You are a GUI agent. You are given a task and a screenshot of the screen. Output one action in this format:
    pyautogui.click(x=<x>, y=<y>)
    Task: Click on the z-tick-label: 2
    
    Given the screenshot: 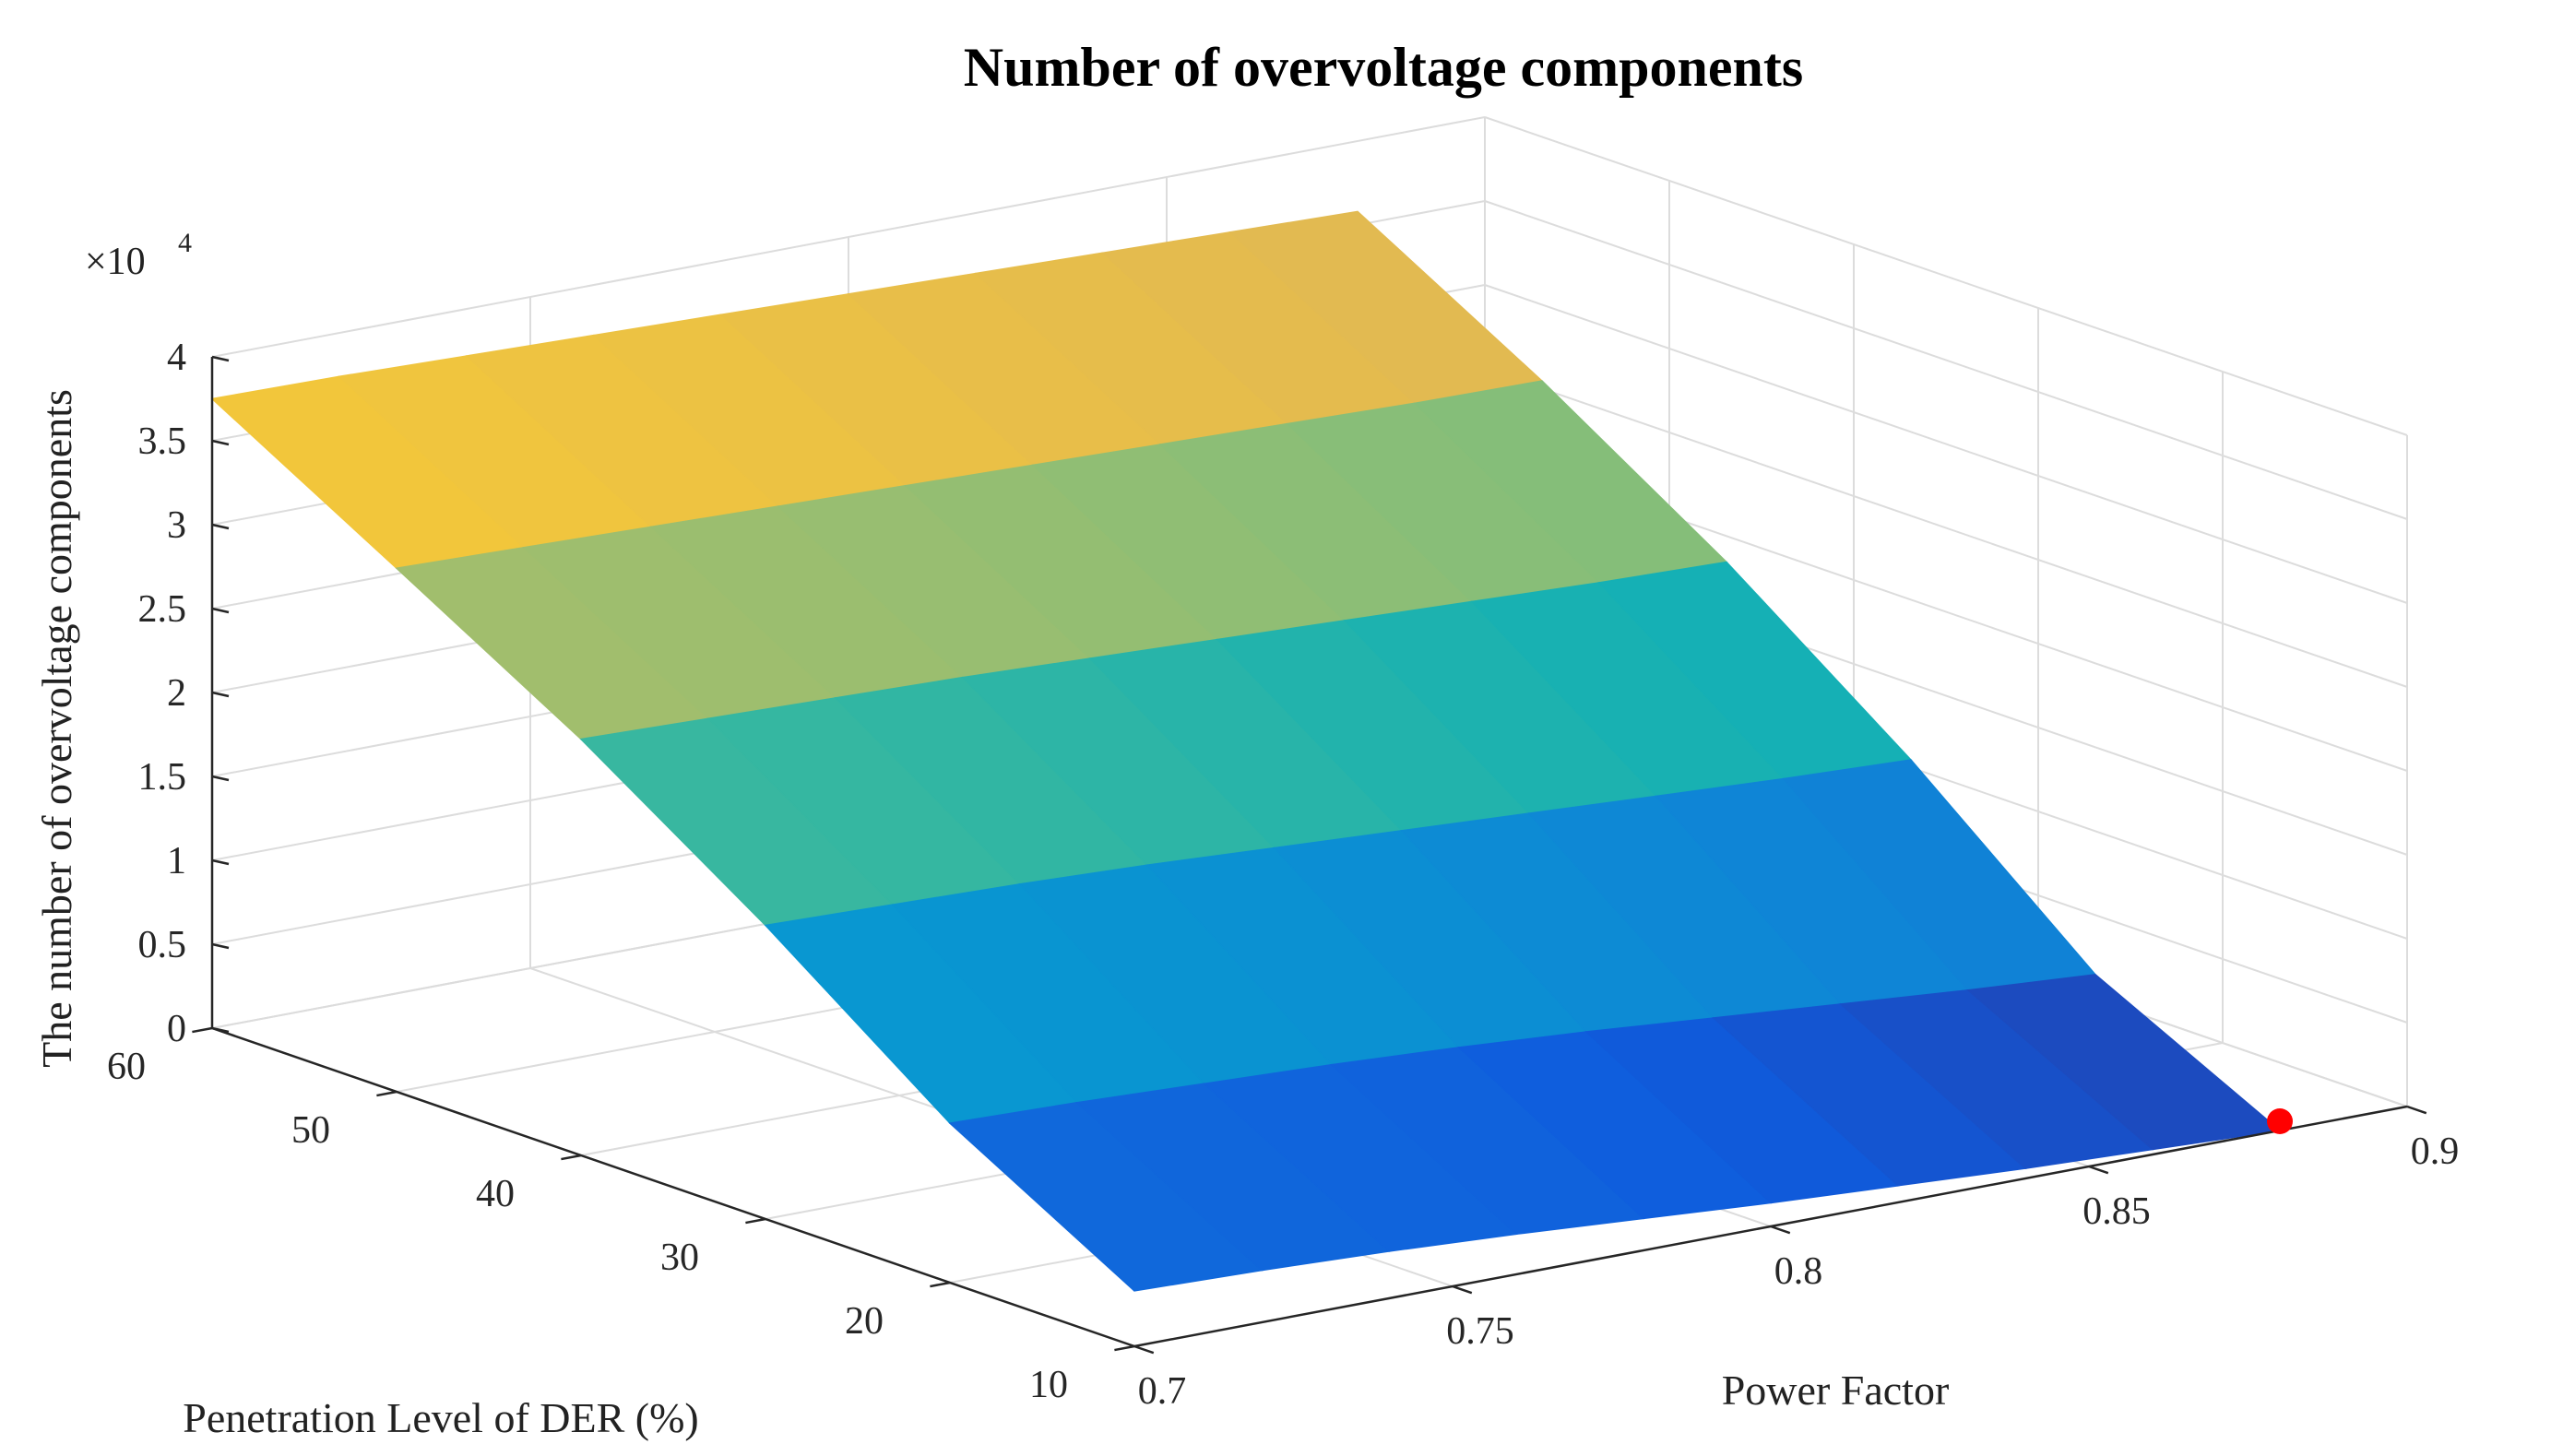 What is the action you would take?
    pyautogui.click(x=176, y=693)
    